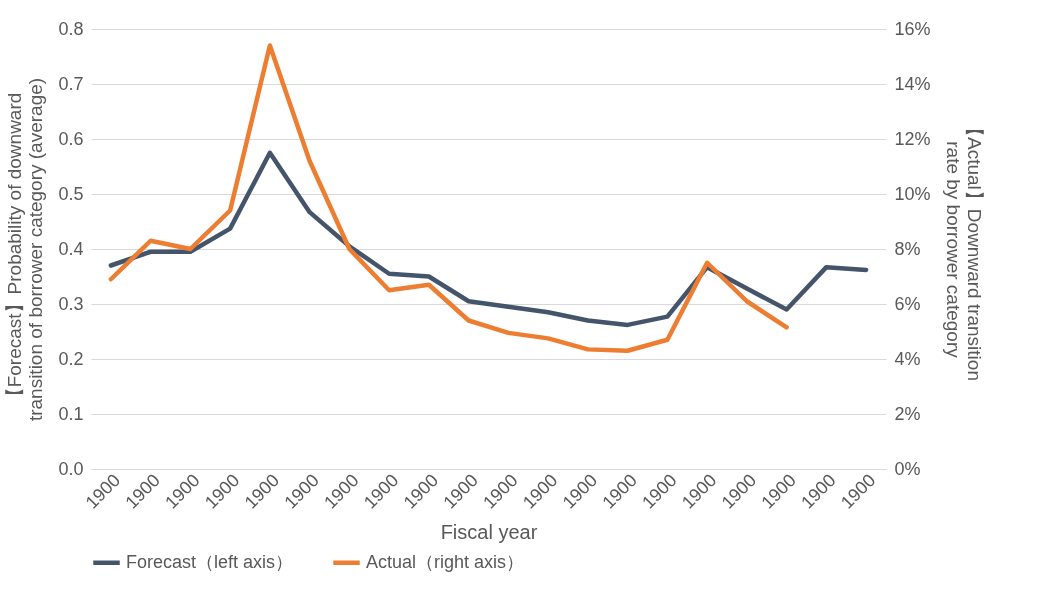  Describe the element at coordinates (912, 28) in the screenshot. I see `y2-tick-label: 16%` at that location.